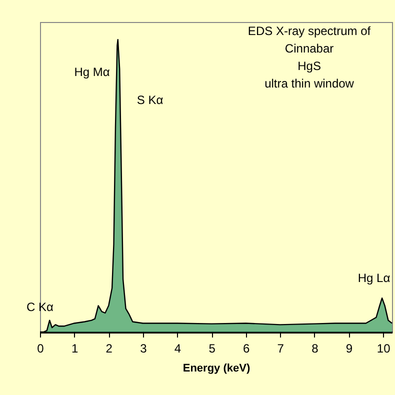 This screenshot has height=395, width=395. I want to click on x-tick-label: 2, so click(109, 349).